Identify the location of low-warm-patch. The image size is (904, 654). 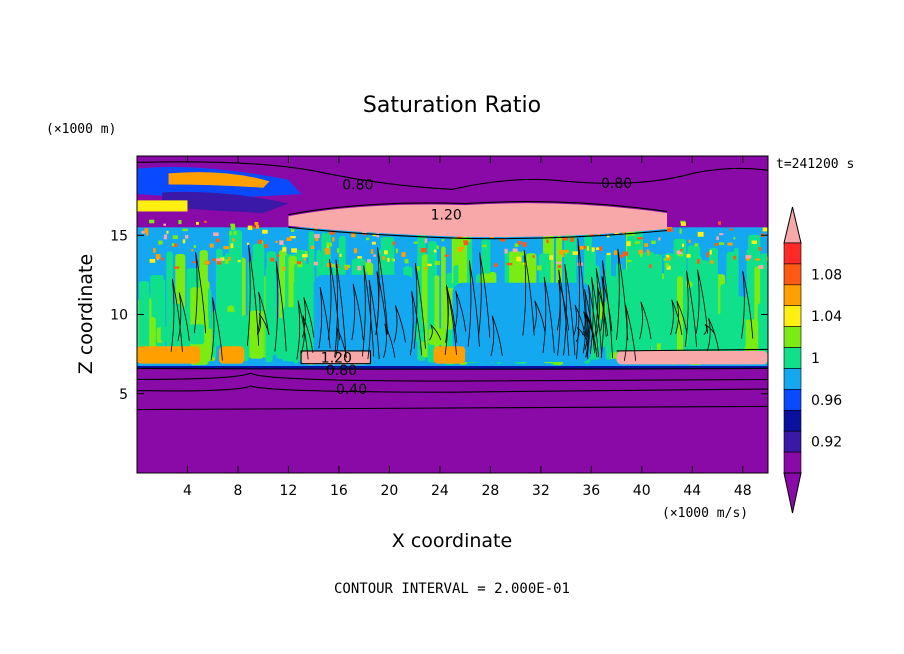
(232, 355).